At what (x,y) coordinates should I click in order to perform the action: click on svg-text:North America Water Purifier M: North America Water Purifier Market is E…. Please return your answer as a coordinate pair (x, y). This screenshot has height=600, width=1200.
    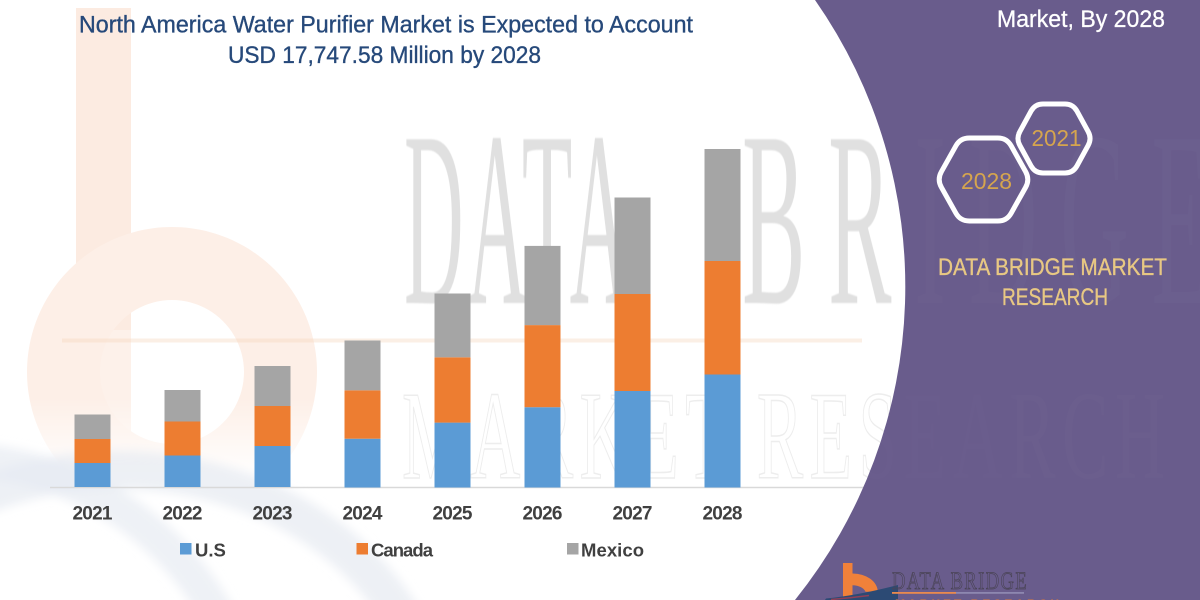
    Looking at the image, I should click on (386, 25).